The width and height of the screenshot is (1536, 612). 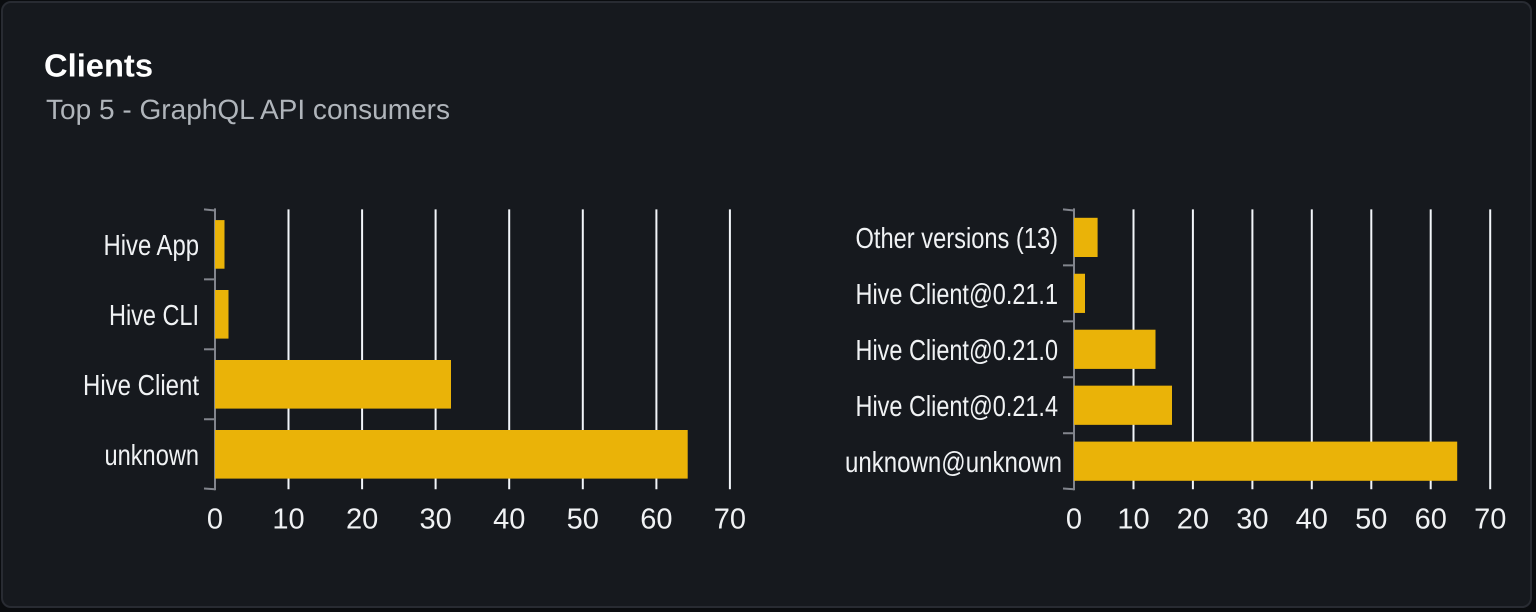 What do you see at coordinates (141, 386) in the screenshot?
I see `svg-text: Hive Client` at bounding box center [141, 386].